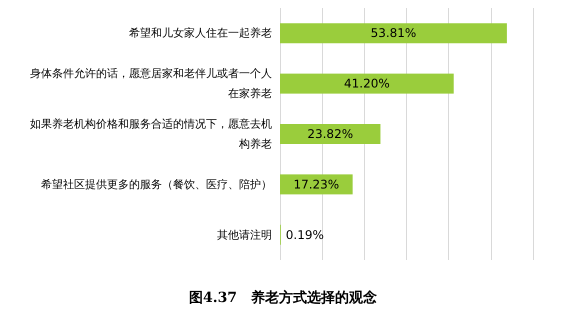 Image resolution: width=566 pixels, height=320 pixels. Describe the element at coordinates (151, 83) in the screenshot. I see `y-tick-label: 身体条件允许的话，愿意居家和老伴儿或者一个人在家养老` at that location.